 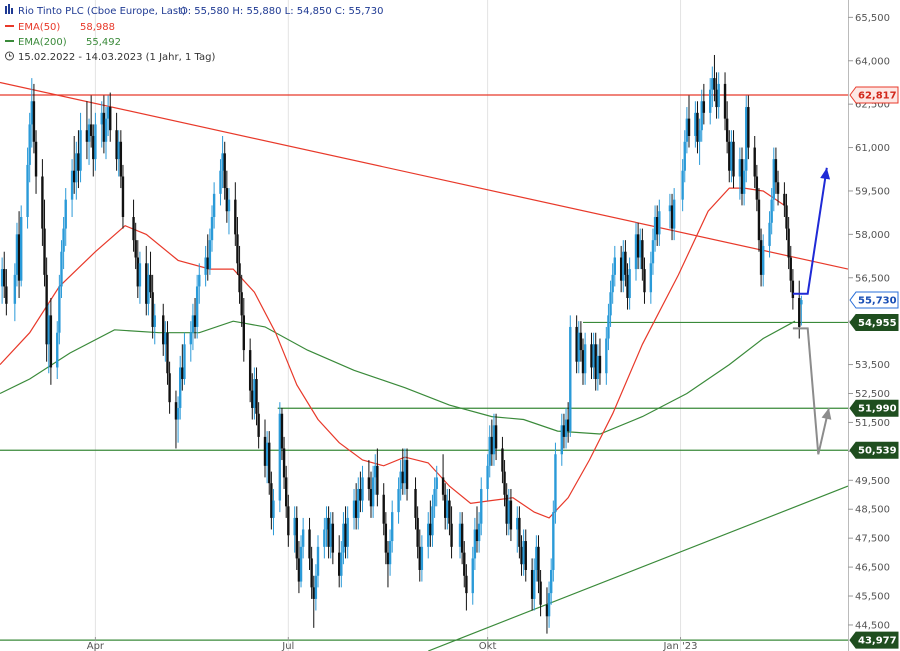 What do you see at coordinates (872, 394) in the screenshot?
I see `y-tick-label: 52,500` at bounding box center [872, 394].